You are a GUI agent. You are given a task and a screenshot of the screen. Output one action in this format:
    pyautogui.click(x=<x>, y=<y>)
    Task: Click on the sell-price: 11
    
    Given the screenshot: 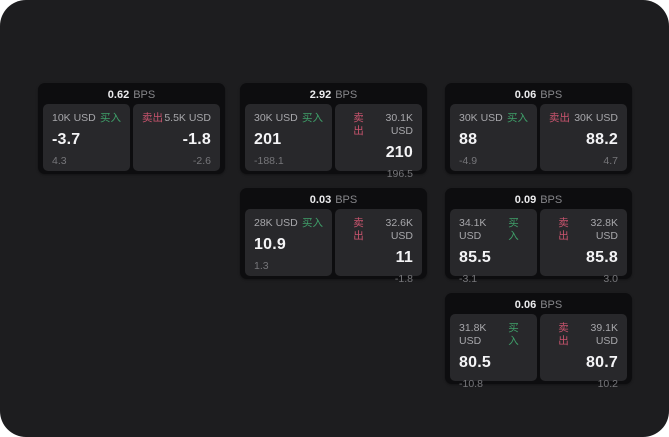 What is the action you would take?
    pyautogui.click(x=404, y=257)
    